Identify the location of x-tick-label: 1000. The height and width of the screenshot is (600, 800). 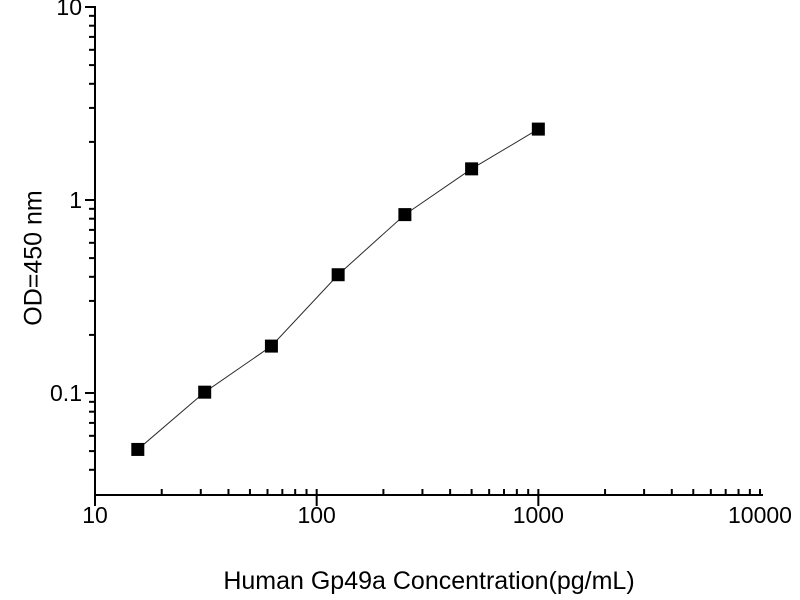
(538, 515).